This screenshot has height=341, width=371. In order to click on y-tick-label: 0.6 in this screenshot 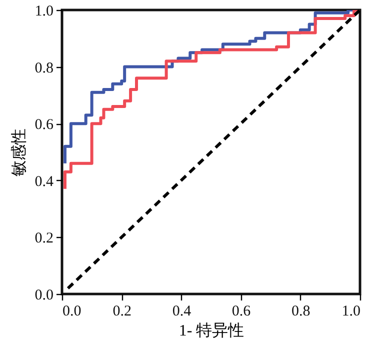, I will do `click(44, 125)`.